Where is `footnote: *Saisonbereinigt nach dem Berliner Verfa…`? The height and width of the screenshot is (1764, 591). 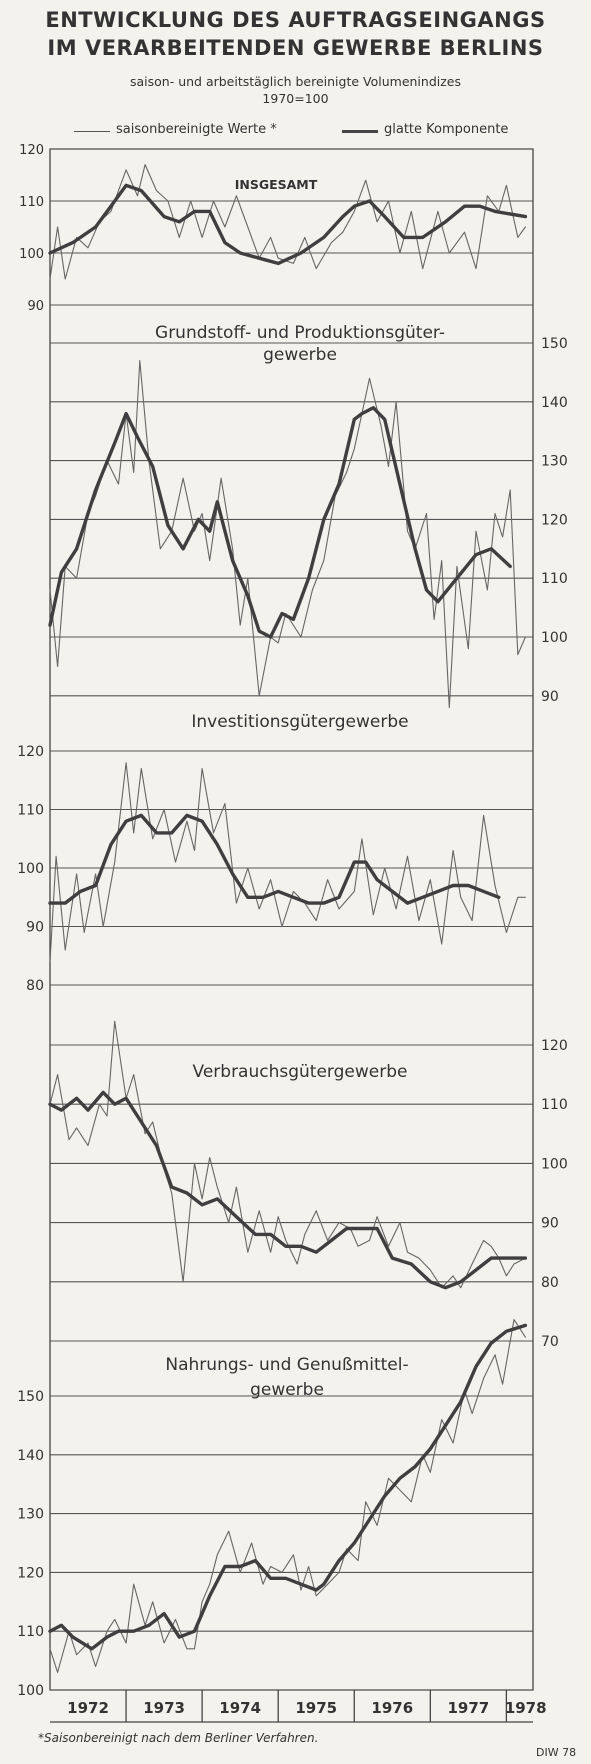 footnote: *Saisonbereinigt nach dem Berliner Verfa… is located at coordinates (178, 1738).